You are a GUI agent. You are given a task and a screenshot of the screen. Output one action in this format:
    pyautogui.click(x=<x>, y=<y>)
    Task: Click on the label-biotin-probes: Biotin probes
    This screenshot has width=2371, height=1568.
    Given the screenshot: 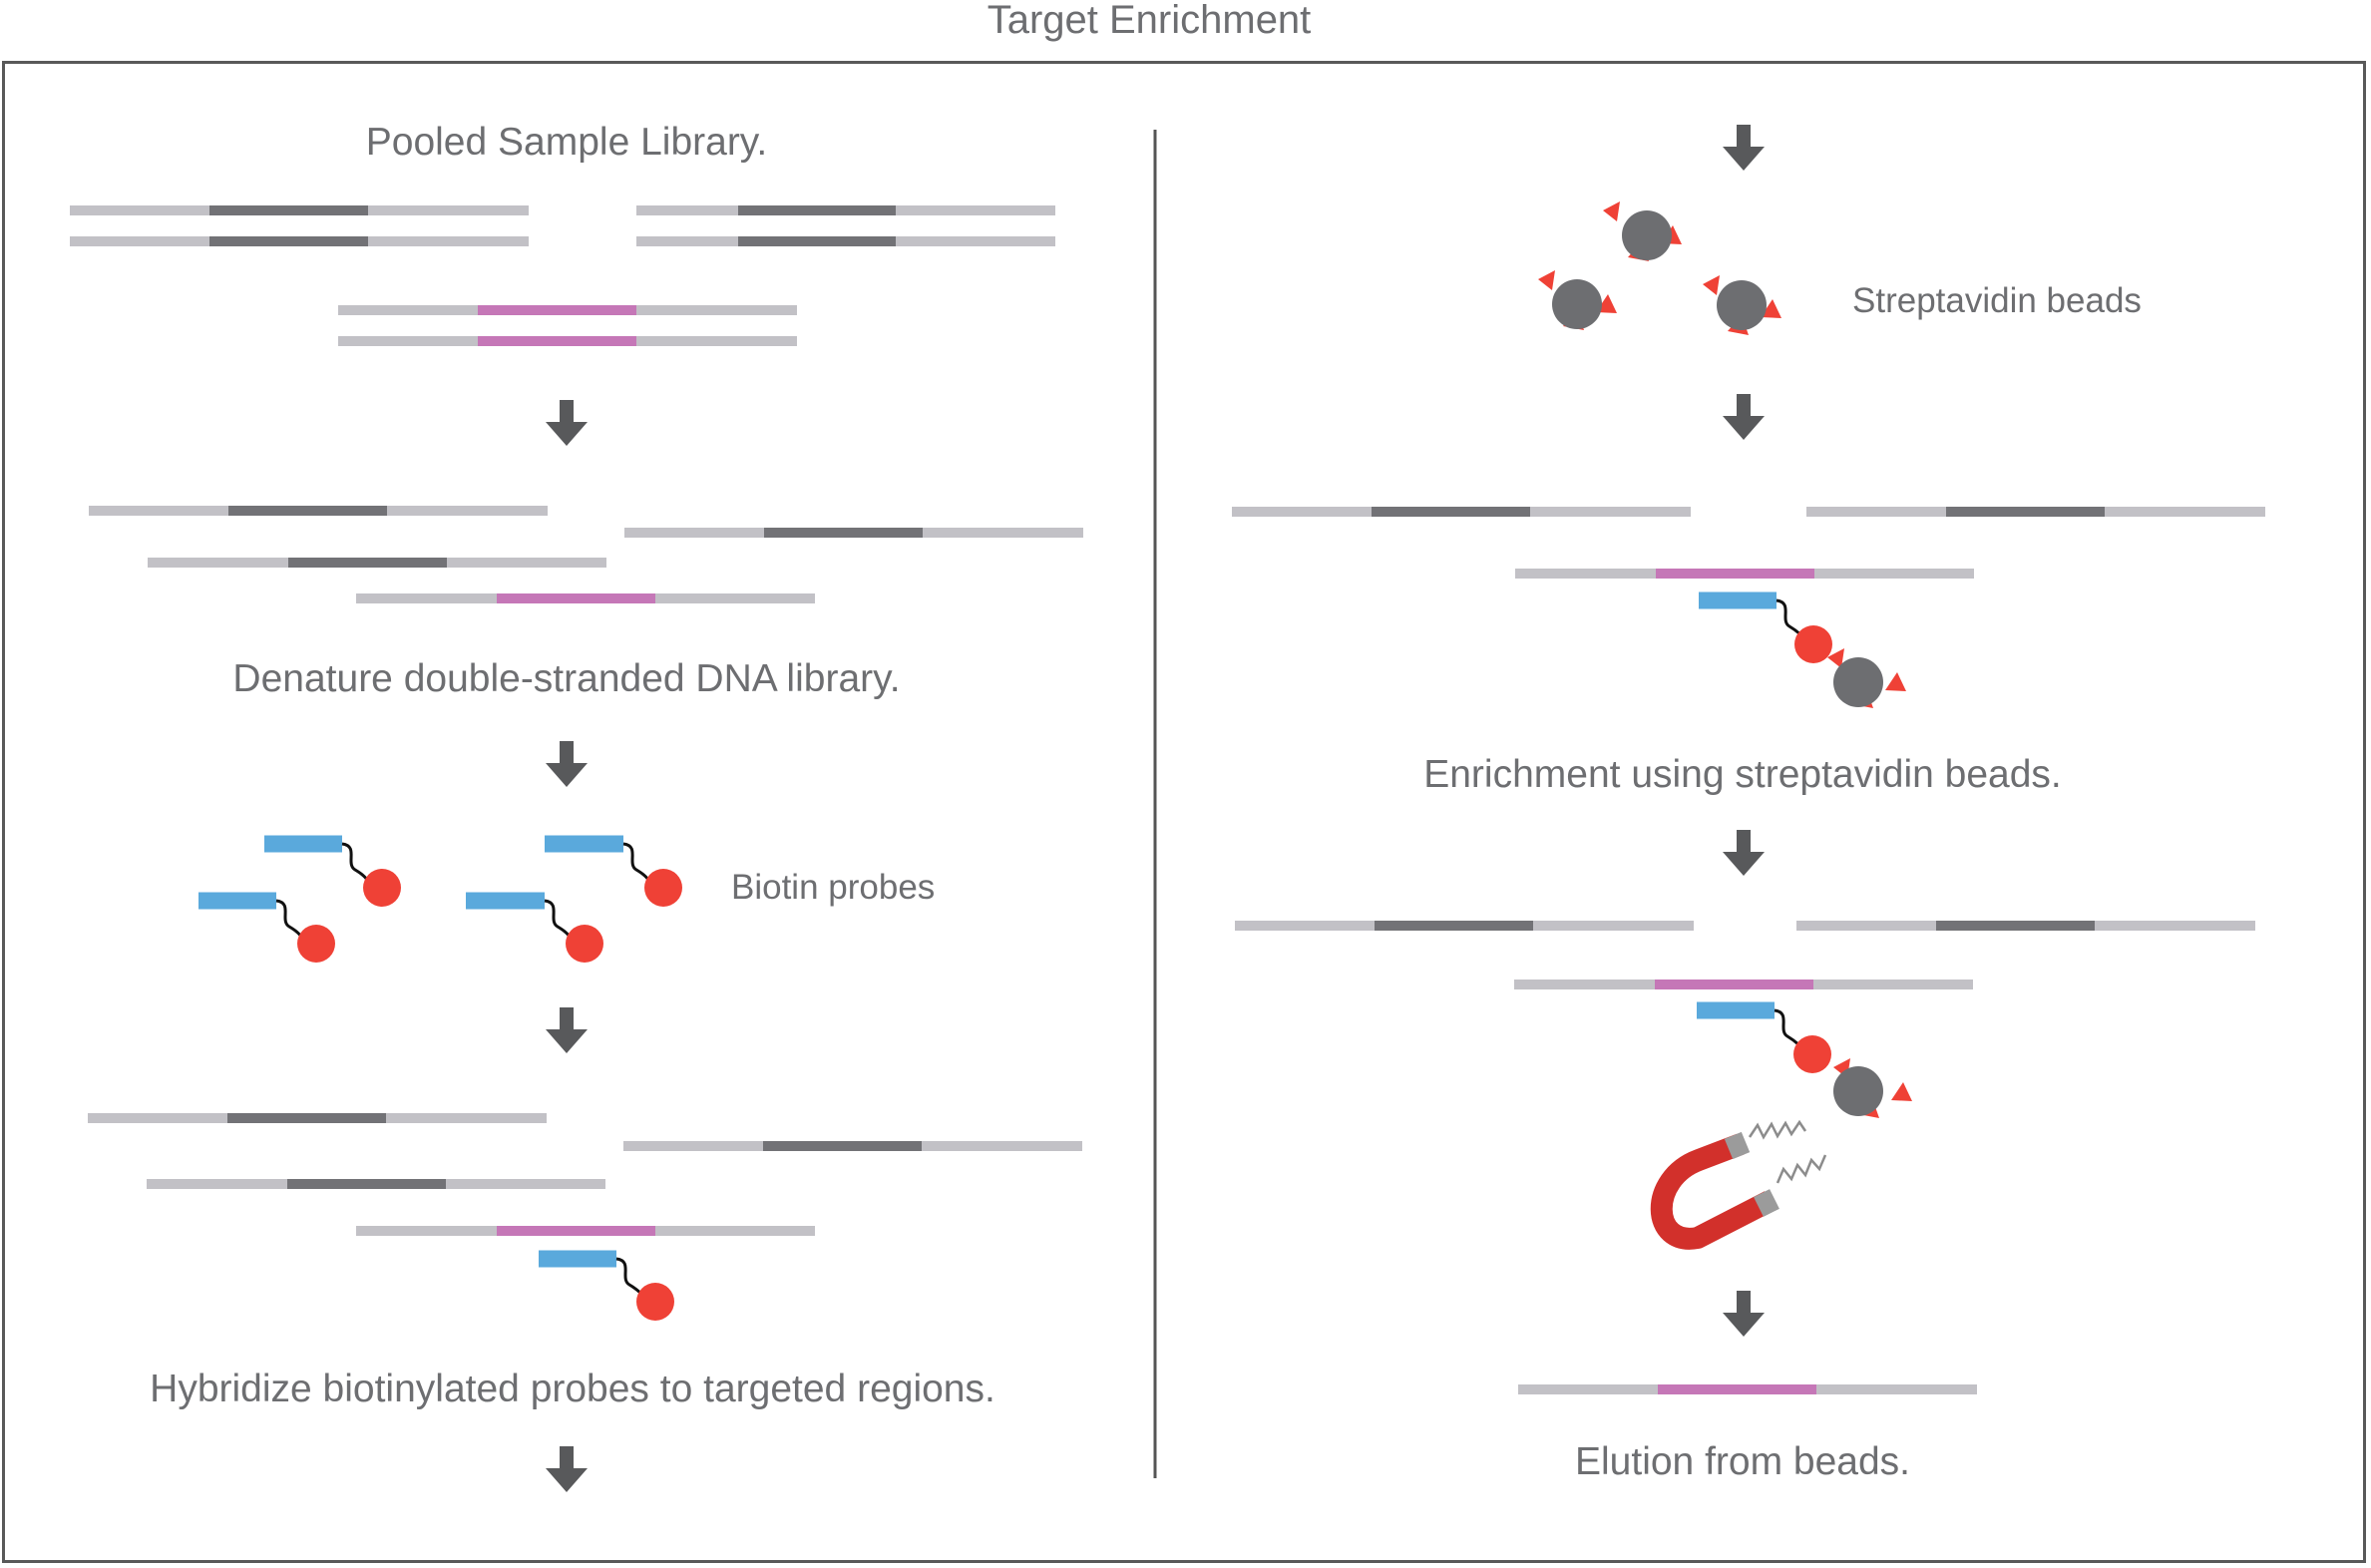 What is the action you would take?
    pyautogui.click(x=833, y=888)
    